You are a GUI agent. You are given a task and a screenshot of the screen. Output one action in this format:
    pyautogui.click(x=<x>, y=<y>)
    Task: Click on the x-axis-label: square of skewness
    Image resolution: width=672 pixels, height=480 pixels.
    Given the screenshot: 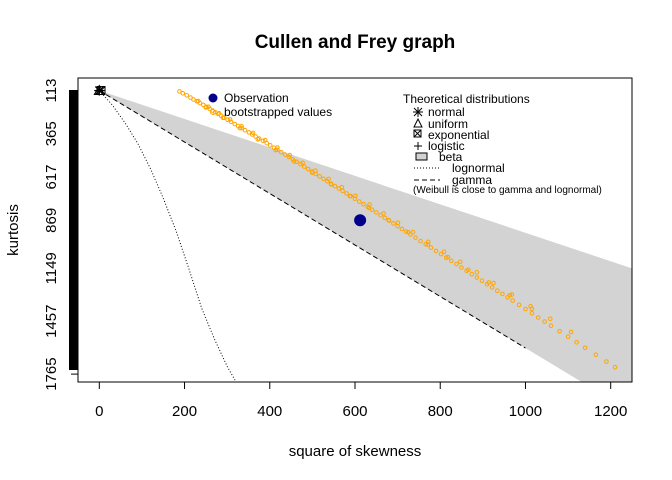 What is the action you would take?
    pyautogui.click(x=355, y=451)
    